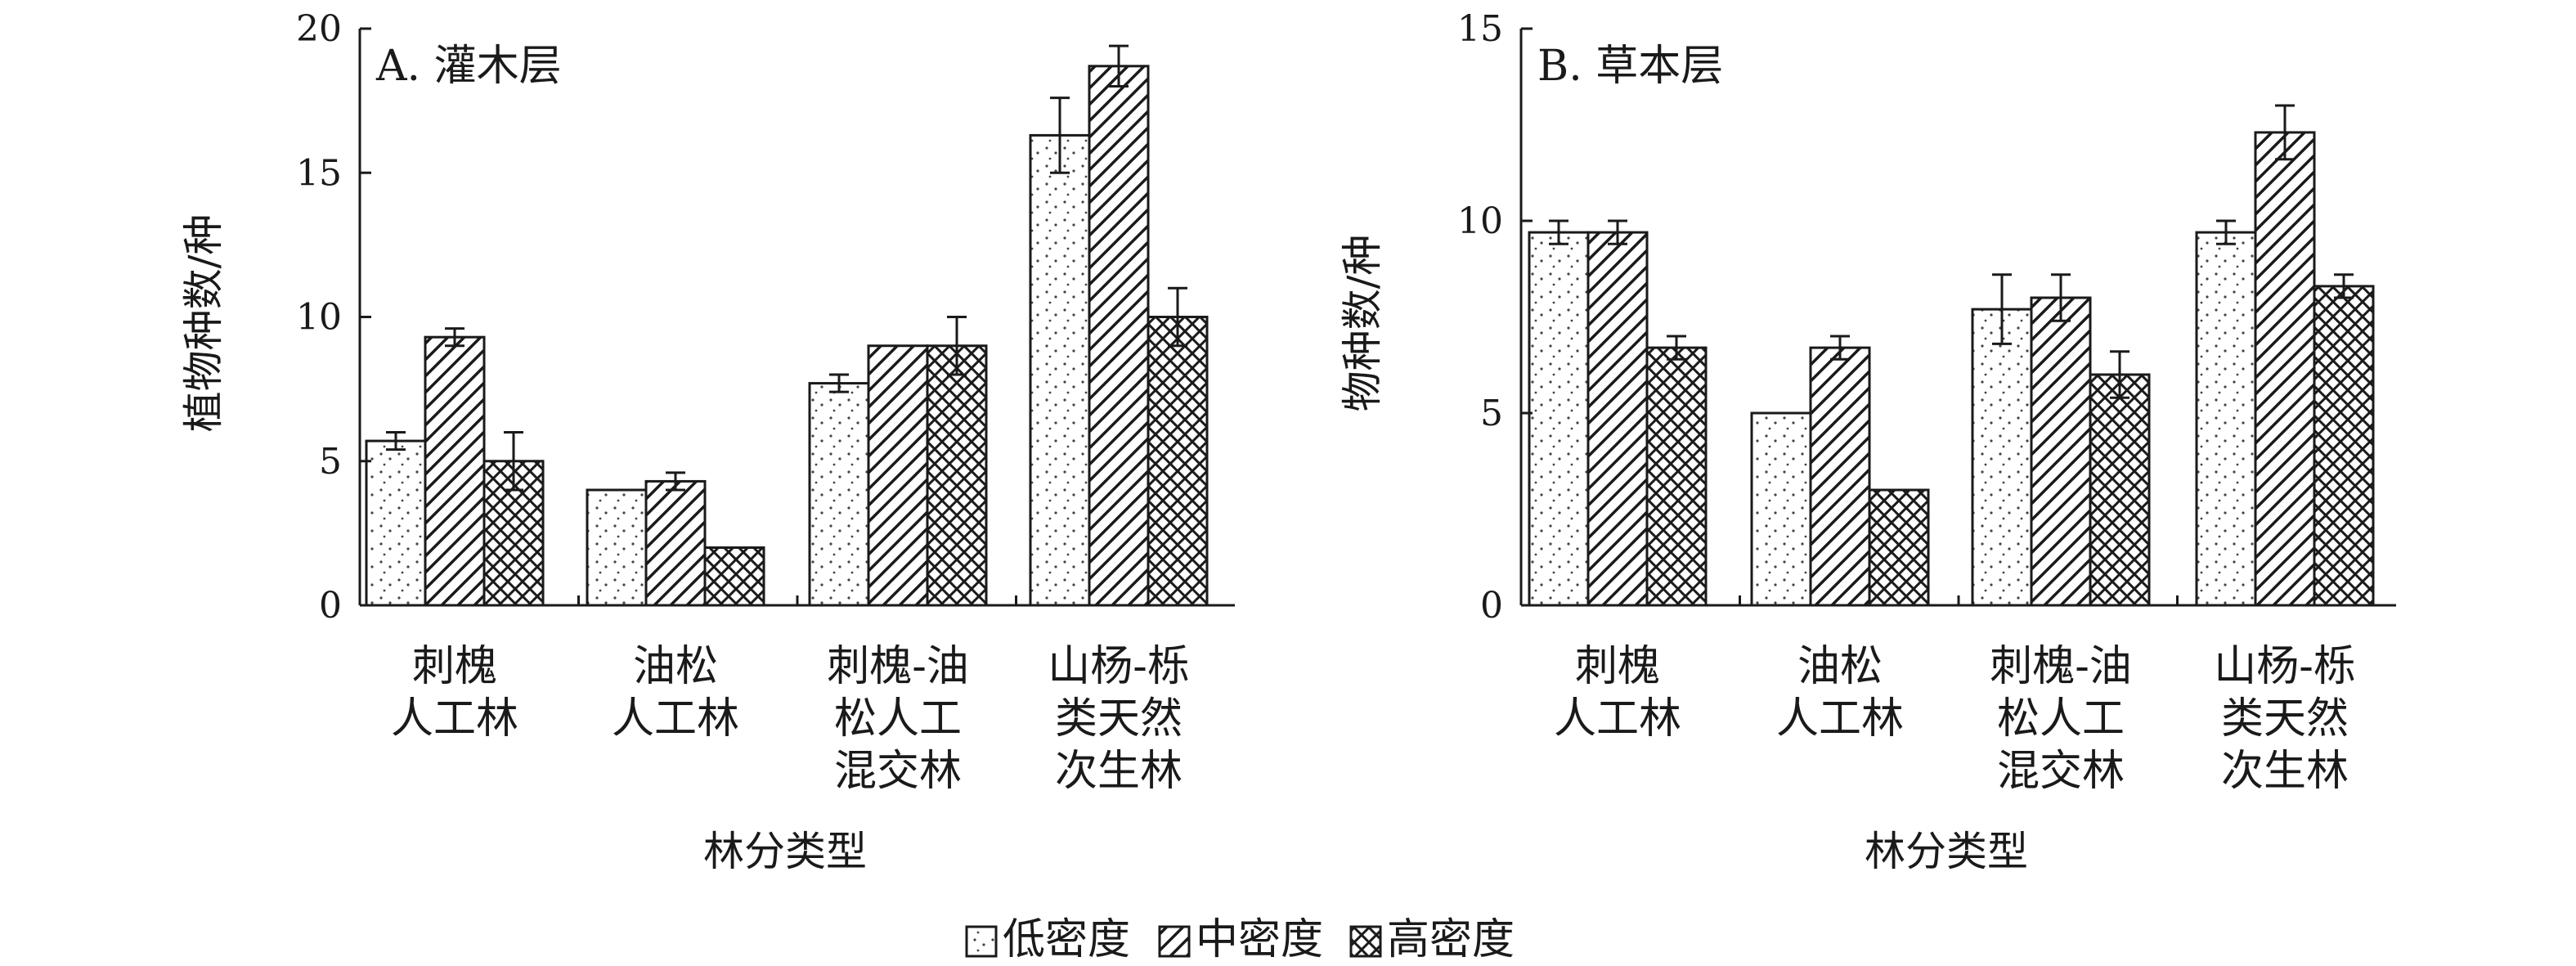 Image resolution: width=2576 pixels, height=966 pixels. What do you see at coordinates (1119, 336) in the screenshot?
I see `bar-a-s1-c3` at bounding box center [1119, 336].